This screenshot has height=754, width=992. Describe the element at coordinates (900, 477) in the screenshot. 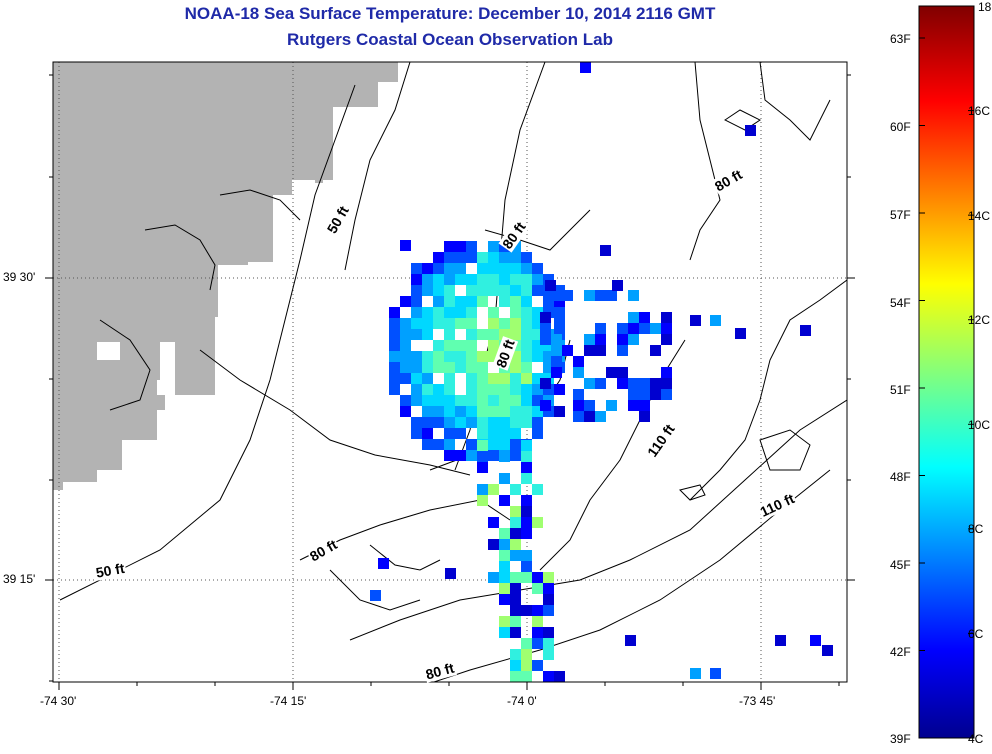

I see `colorbar-label-f: 48F` at that location.